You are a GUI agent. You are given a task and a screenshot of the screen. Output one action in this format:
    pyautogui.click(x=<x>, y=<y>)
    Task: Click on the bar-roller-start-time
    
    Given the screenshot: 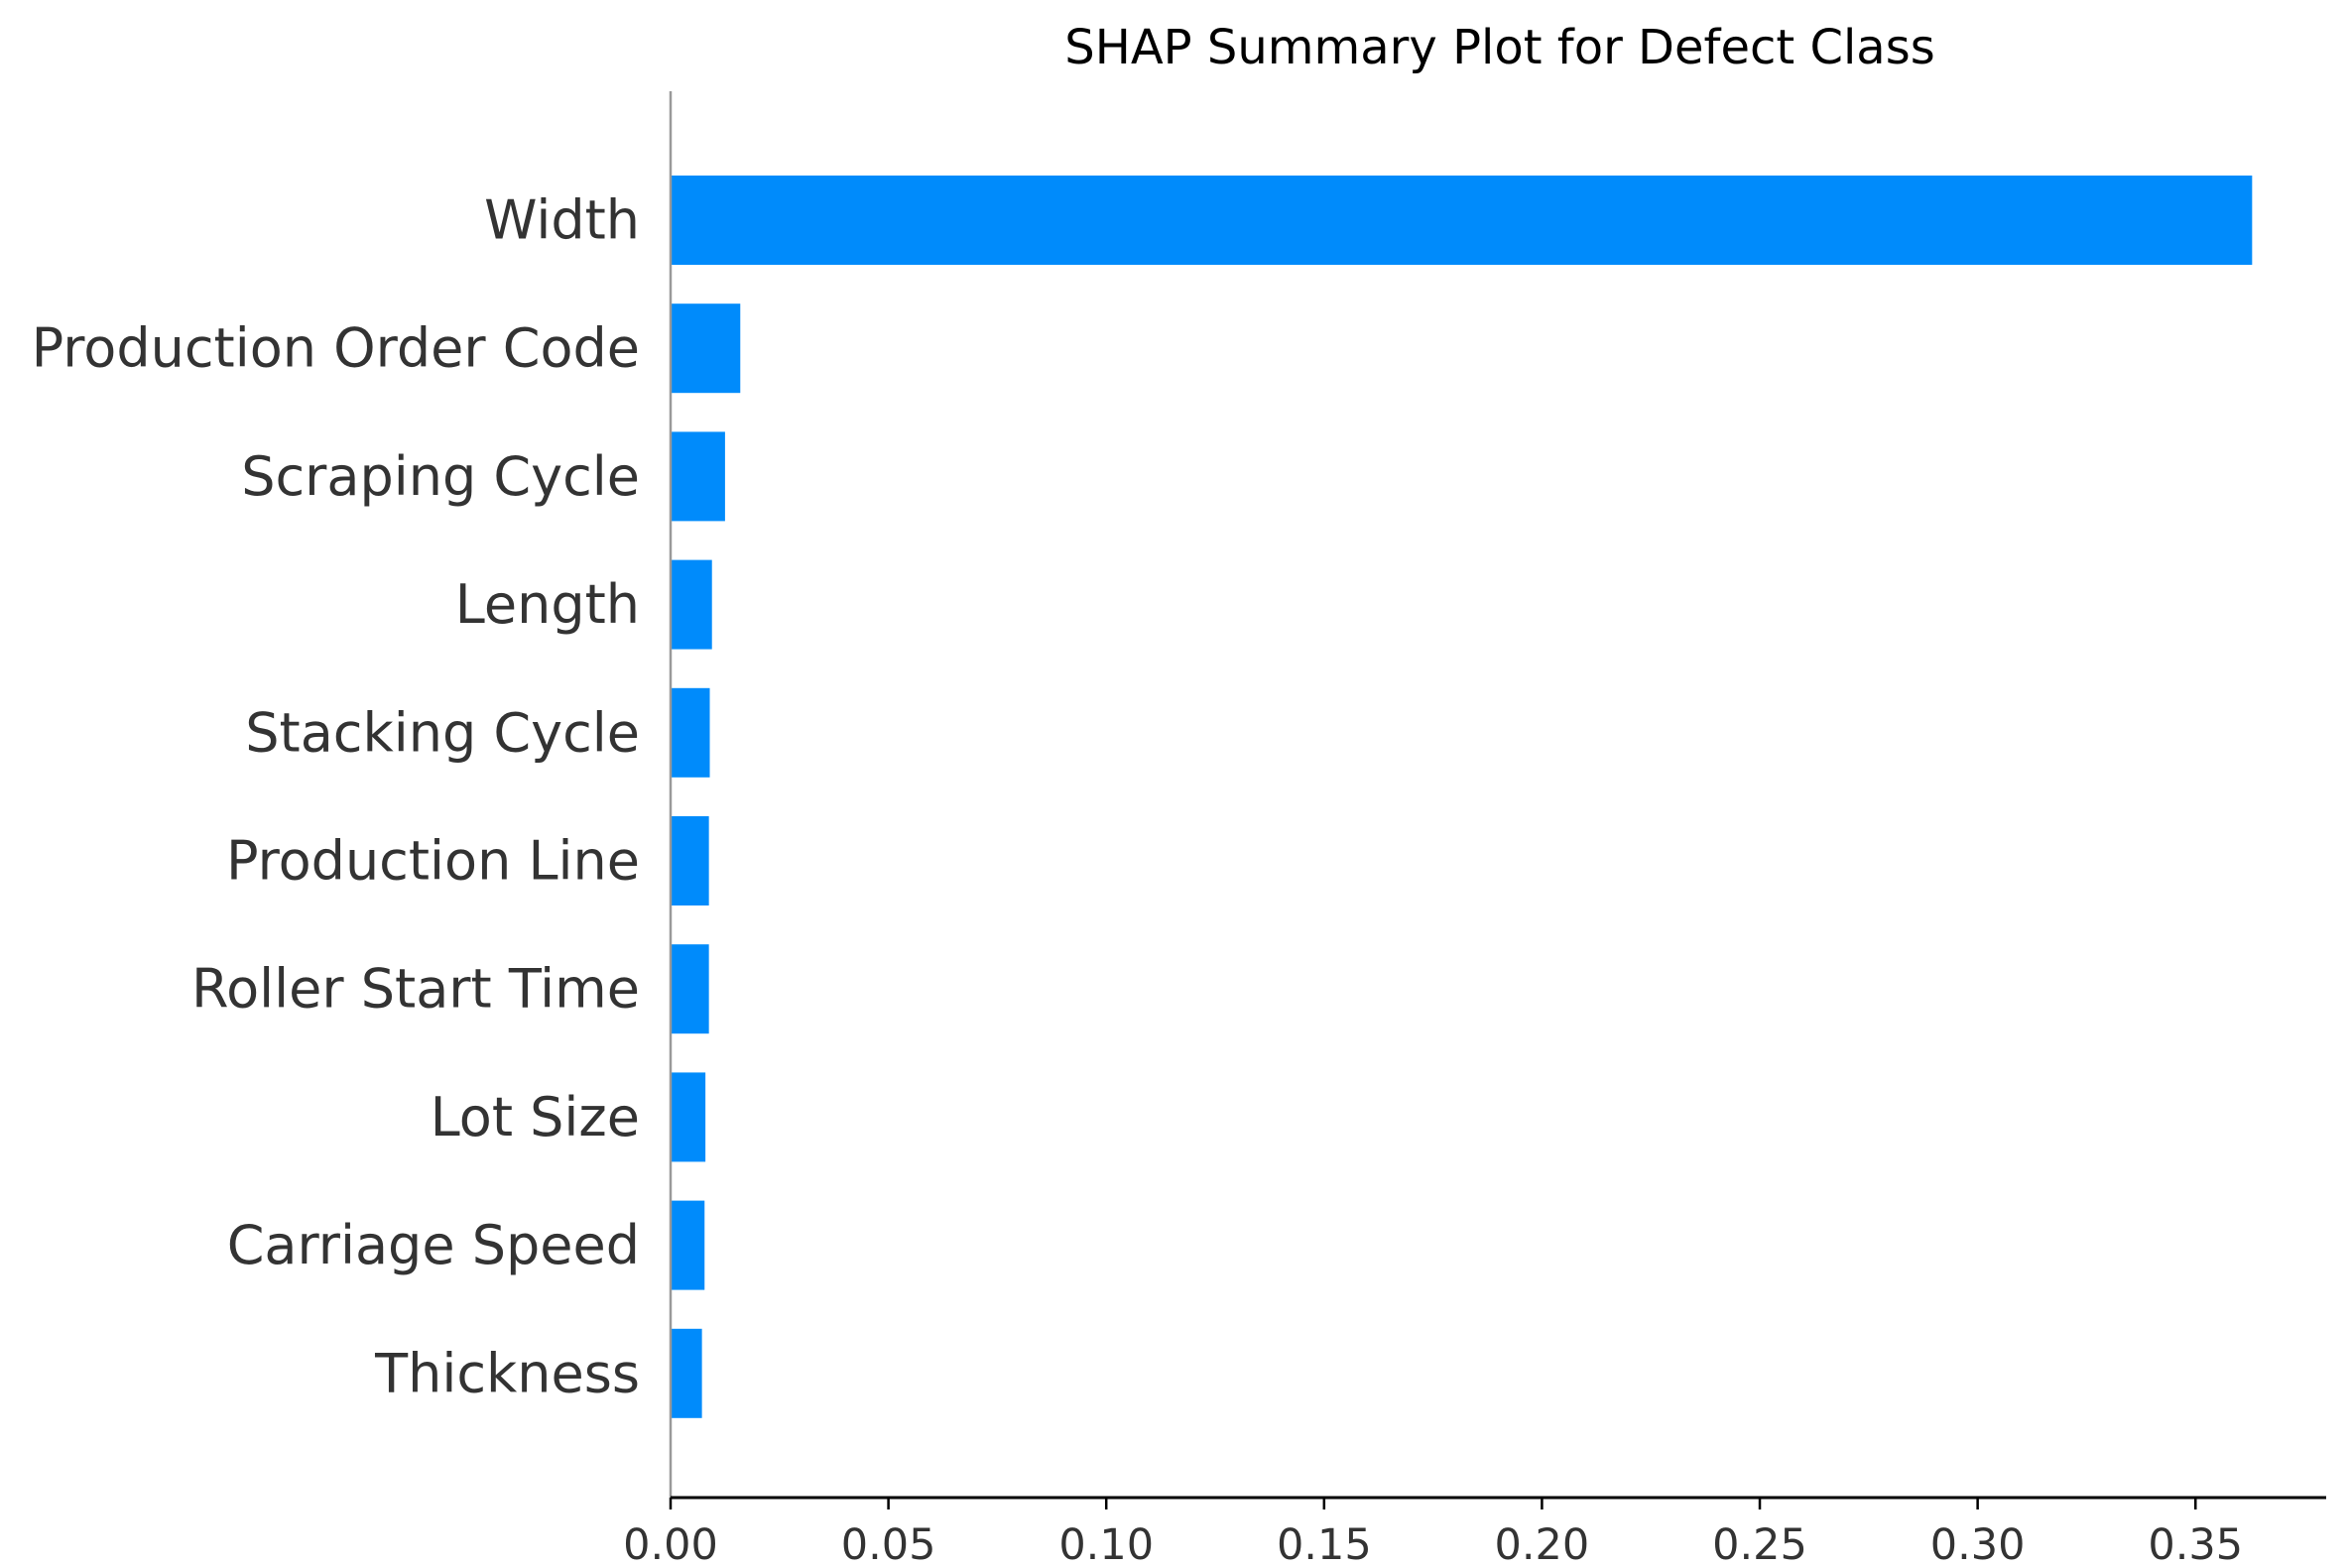 What is the action you would take?
    pyautogui.click(x=690, y=989)
    